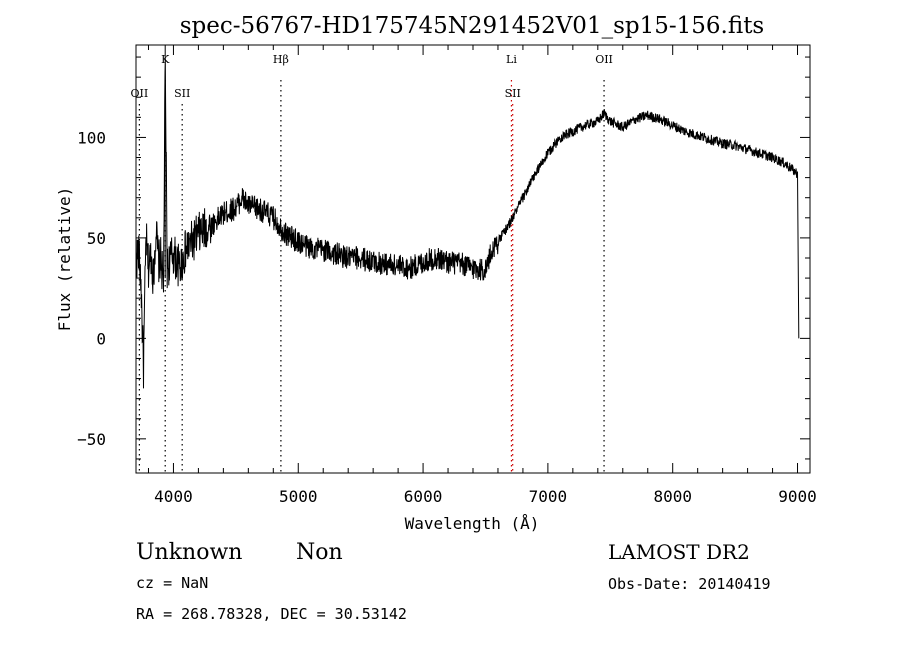  I want to click on y-tick-label: 100, so click(91, 137).